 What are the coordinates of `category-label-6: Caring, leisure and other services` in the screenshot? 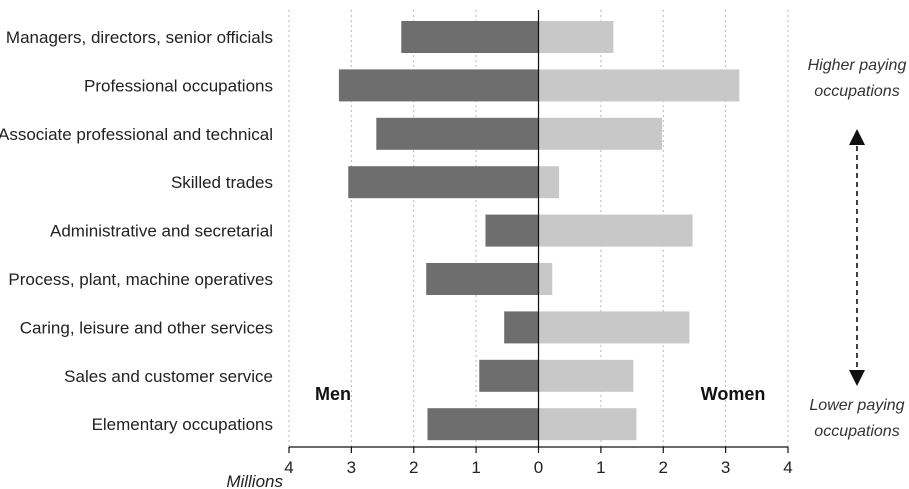 It's located at (146, 327).